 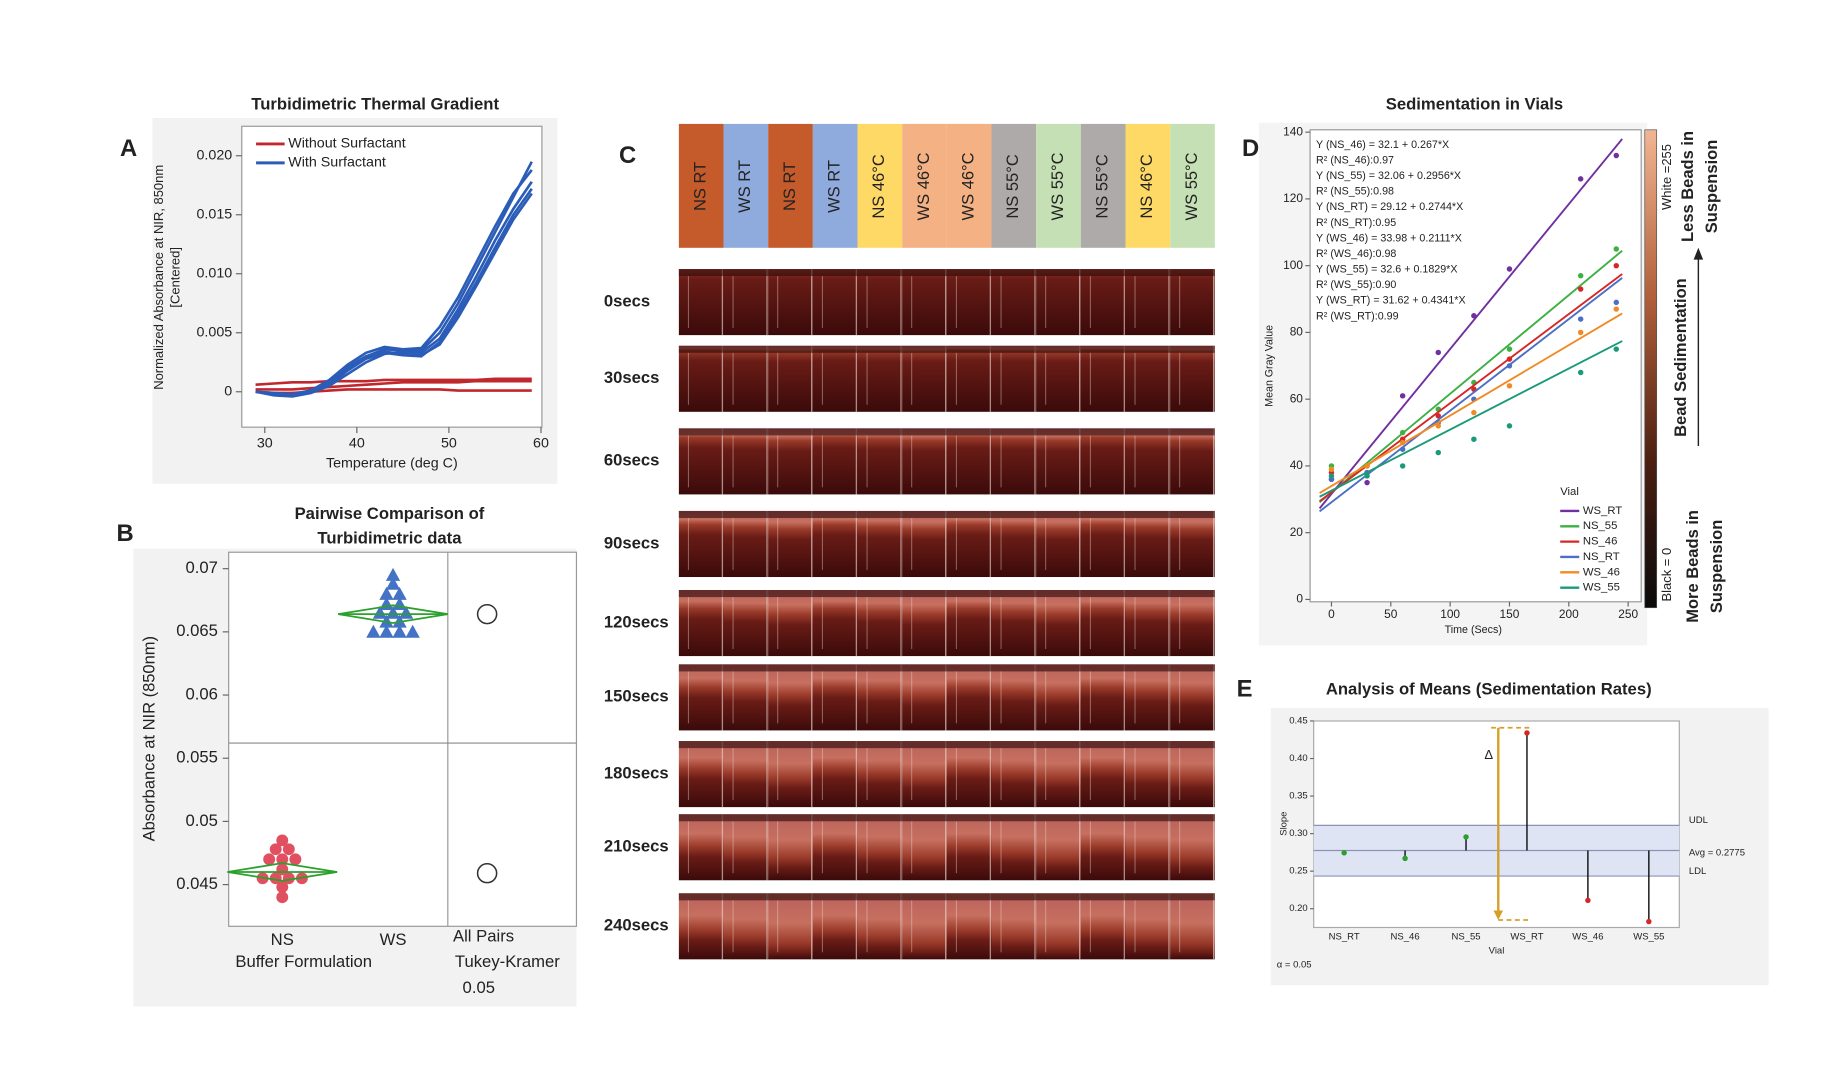 I want to click on panel-letter: C, so click(x=627, y=156).